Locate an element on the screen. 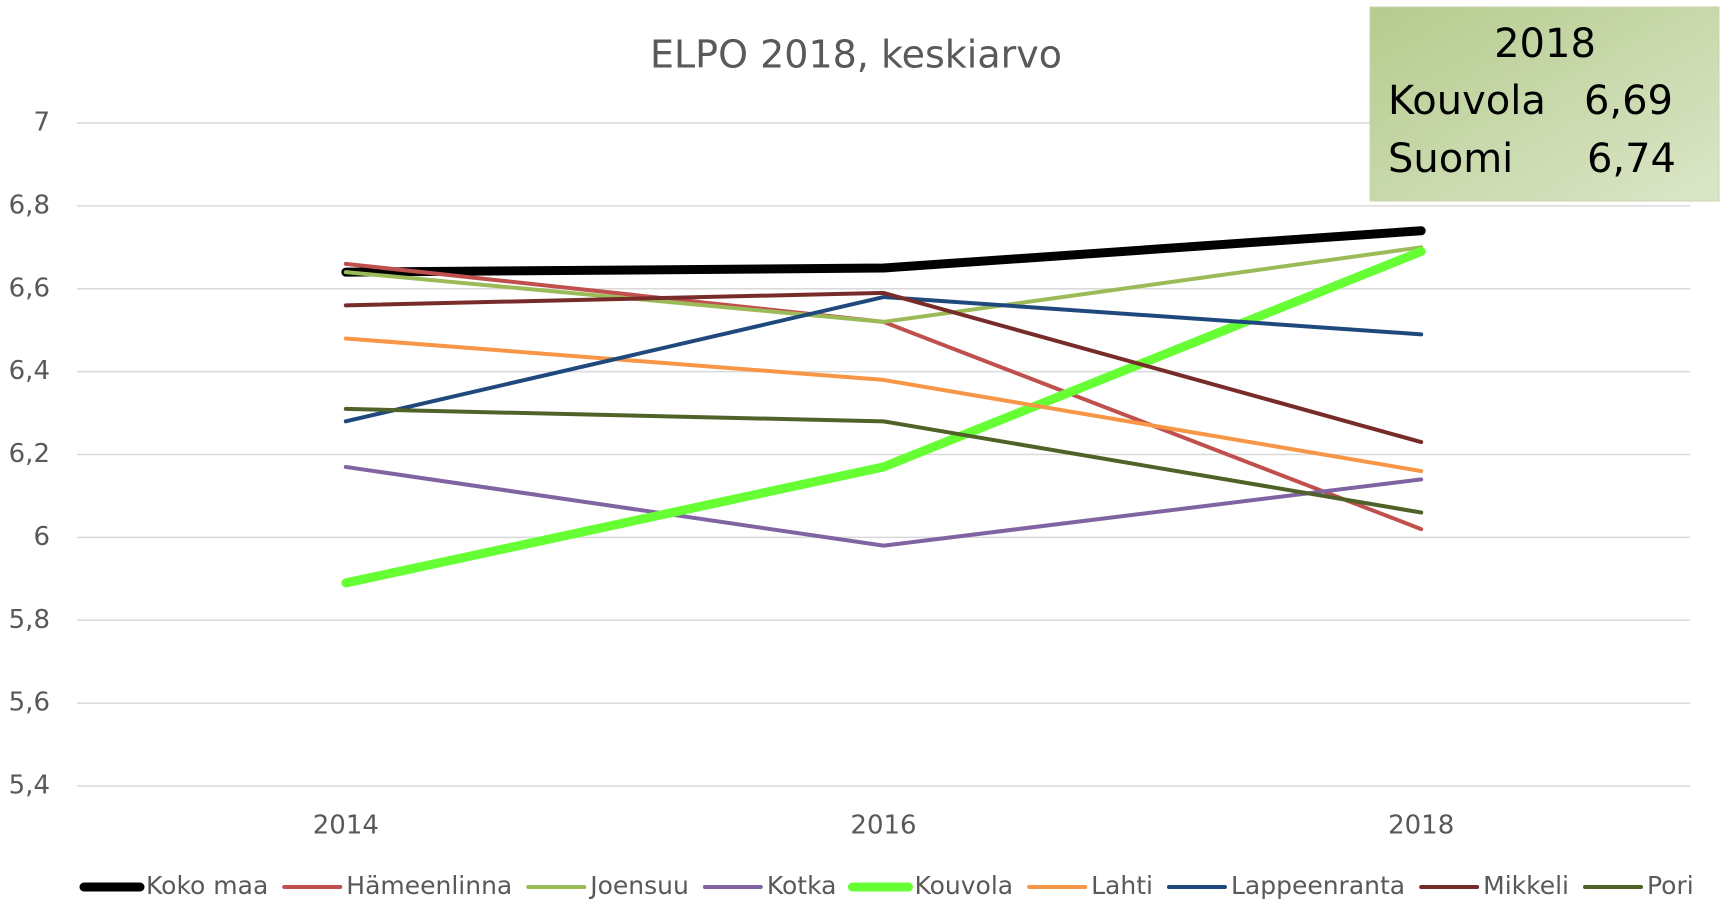 The image size is (1721, 904). annotation-label: Kouvola is located at coordinates (1467, 101).